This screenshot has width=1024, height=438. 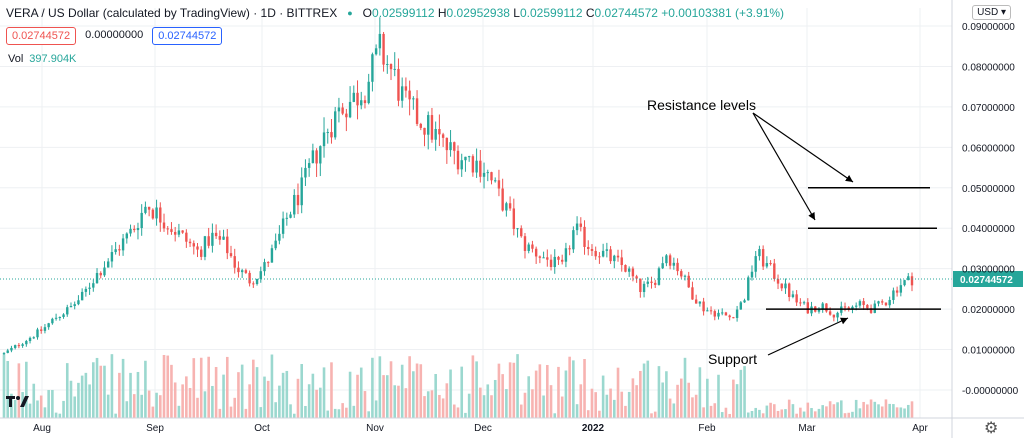 What do you see at coordinates (988, 27) in the screenshot?
I see `y-tick-label: 0.09000000` at bounding box center [988, 27].